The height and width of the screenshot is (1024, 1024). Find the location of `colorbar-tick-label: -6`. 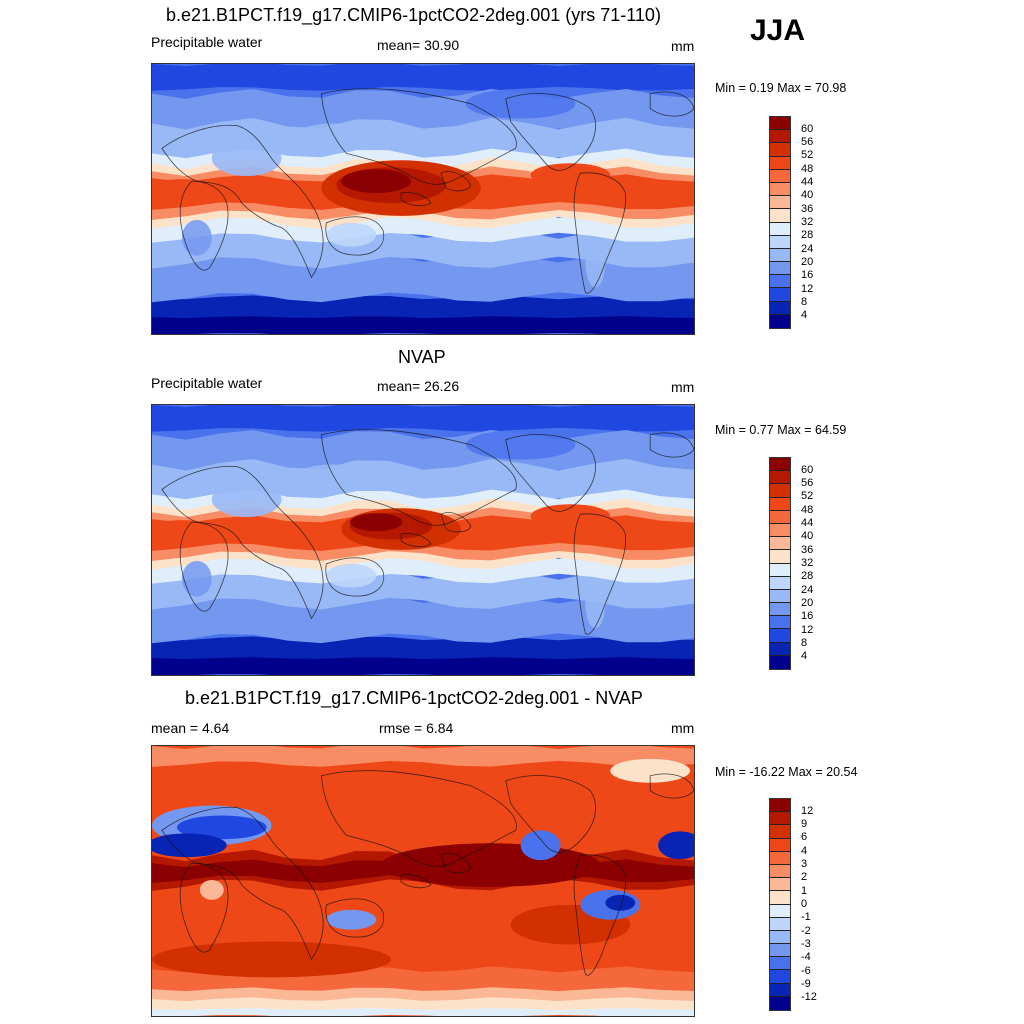

colorbar-tick-label: -6 is located at coordinates (806, 970).